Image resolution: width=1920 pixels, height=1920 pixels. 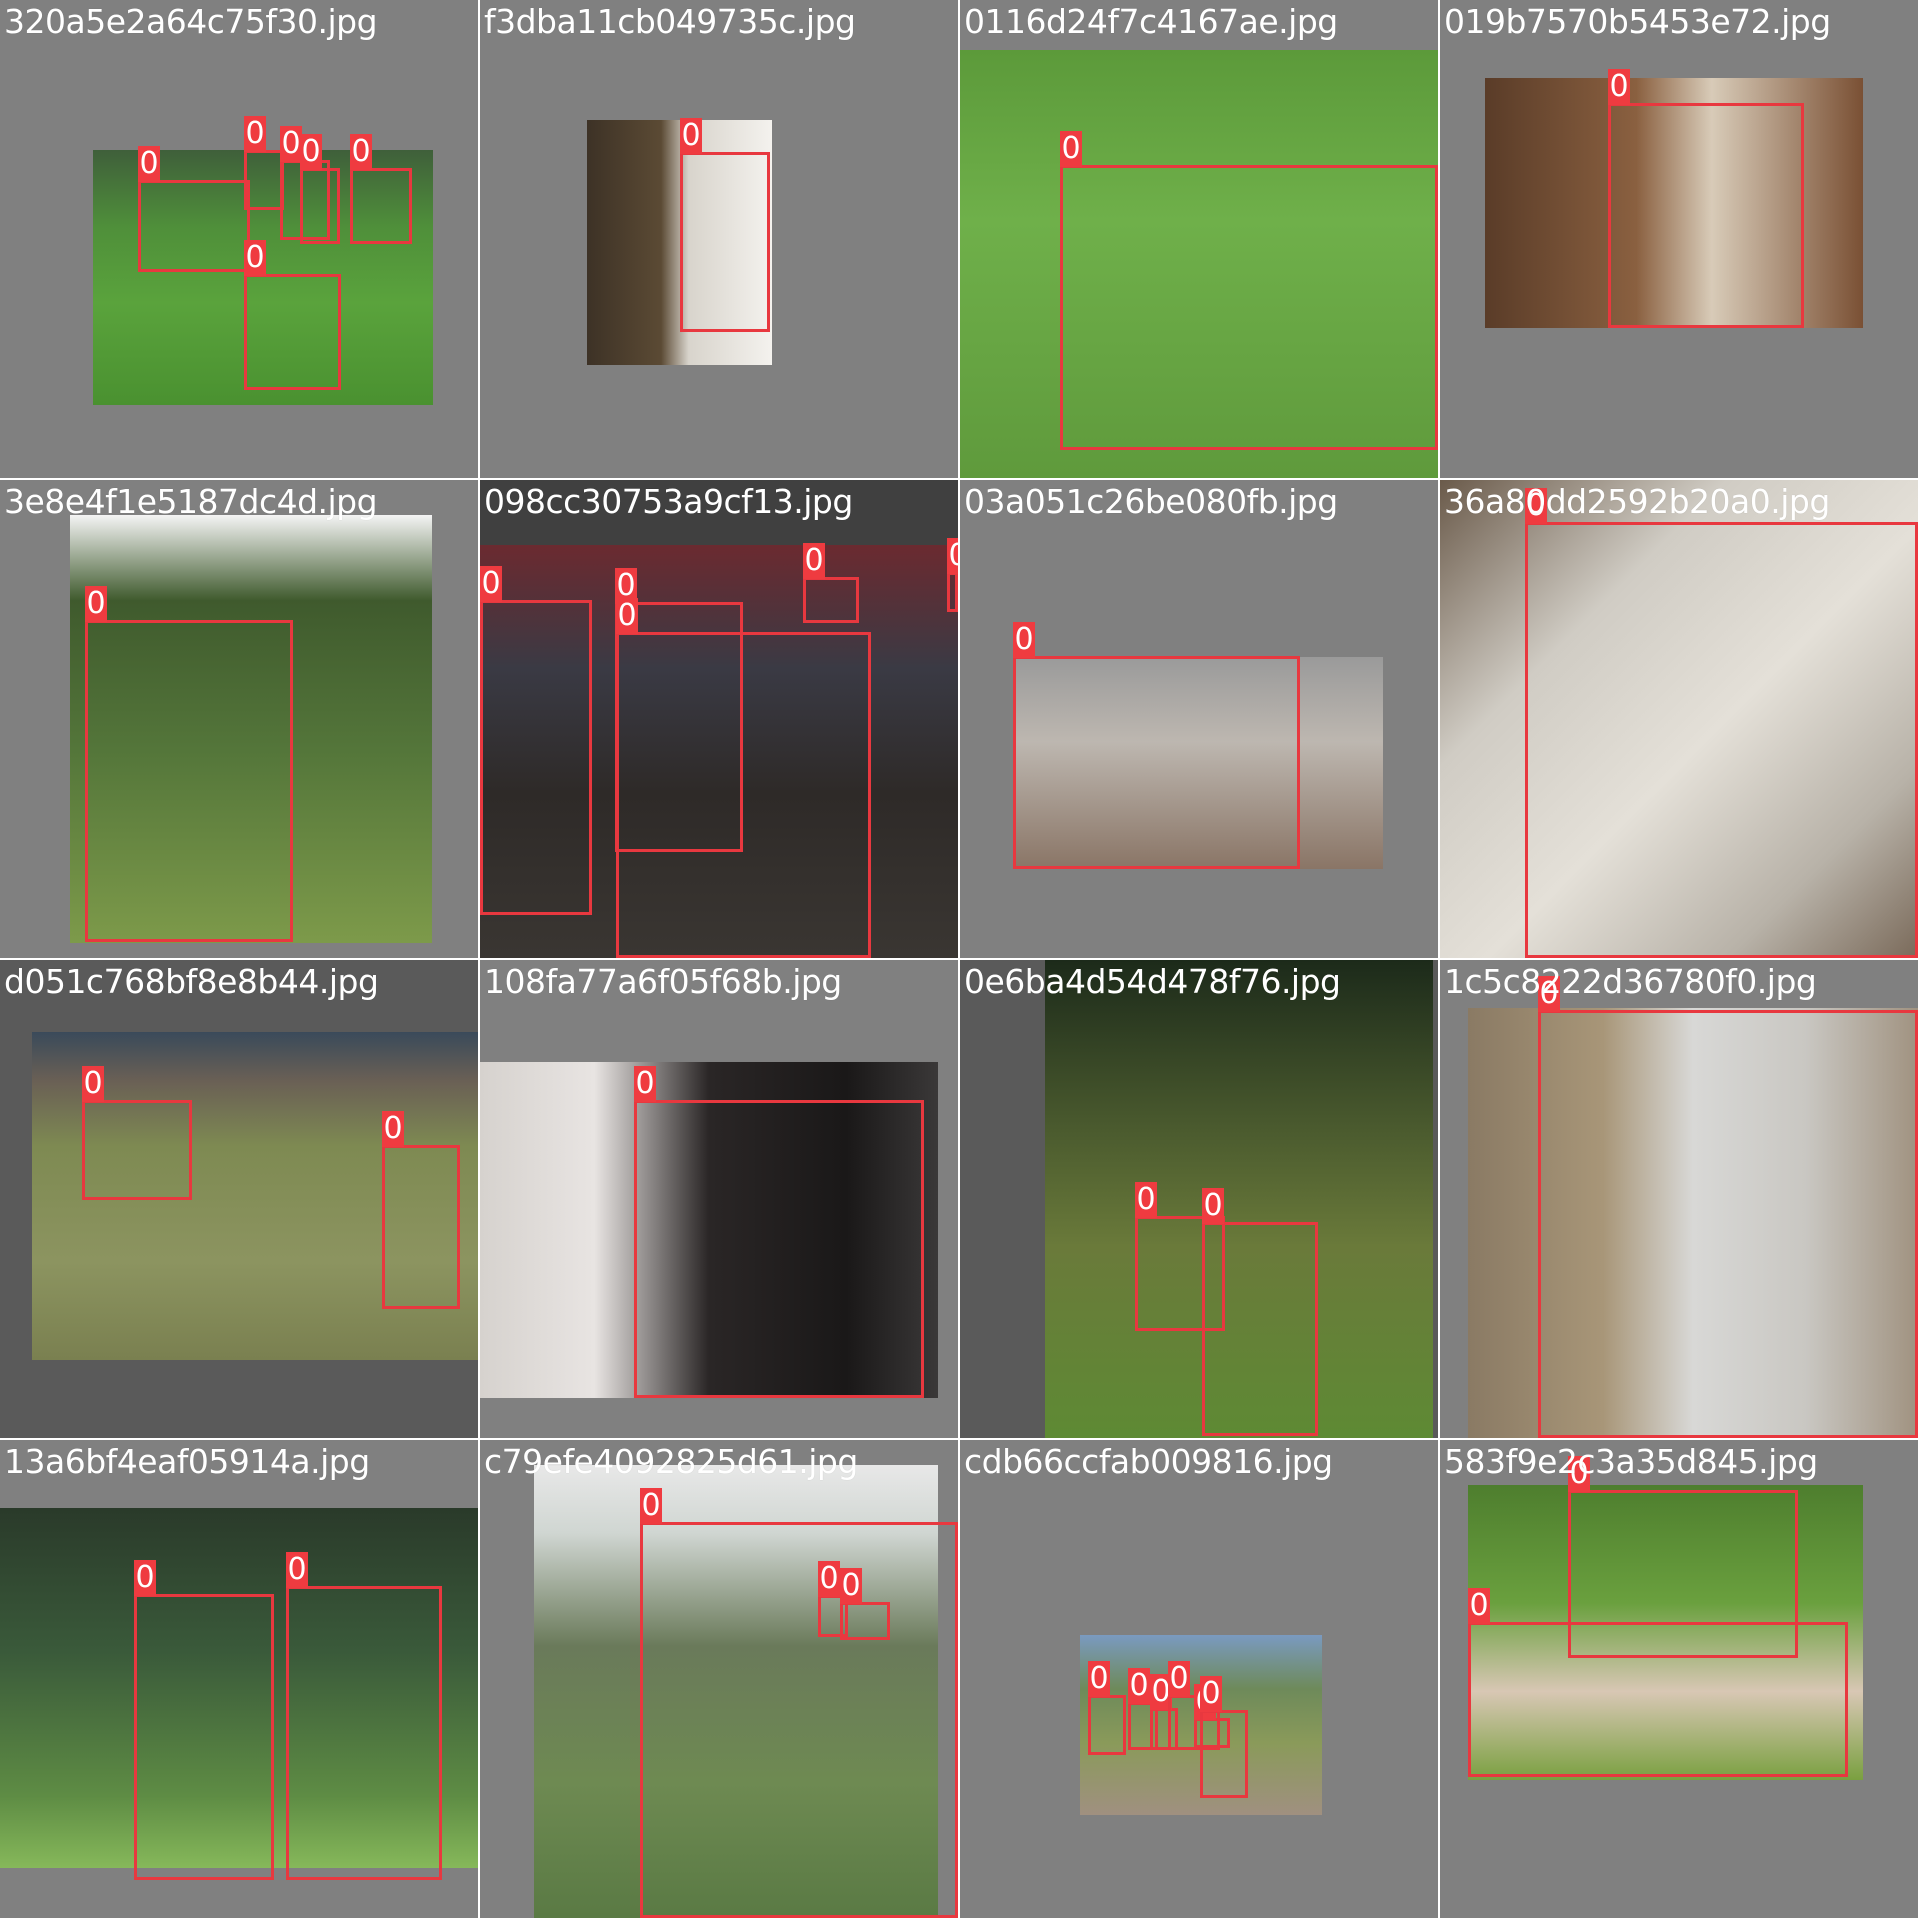 What do you see at coordinates (1199, 1679) in the screenshot?
I see `mosaic-tile: 000000cdb66ccfab009816.jpg` at bounding box center [1199, 1679].